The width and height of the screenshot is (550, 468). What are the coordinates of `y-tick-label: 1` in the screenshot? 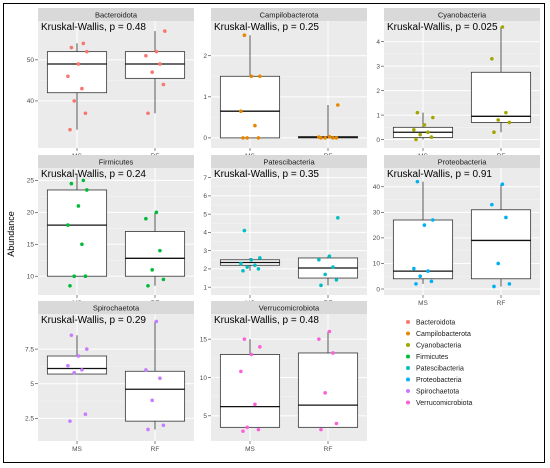 It's located at (205, 287).